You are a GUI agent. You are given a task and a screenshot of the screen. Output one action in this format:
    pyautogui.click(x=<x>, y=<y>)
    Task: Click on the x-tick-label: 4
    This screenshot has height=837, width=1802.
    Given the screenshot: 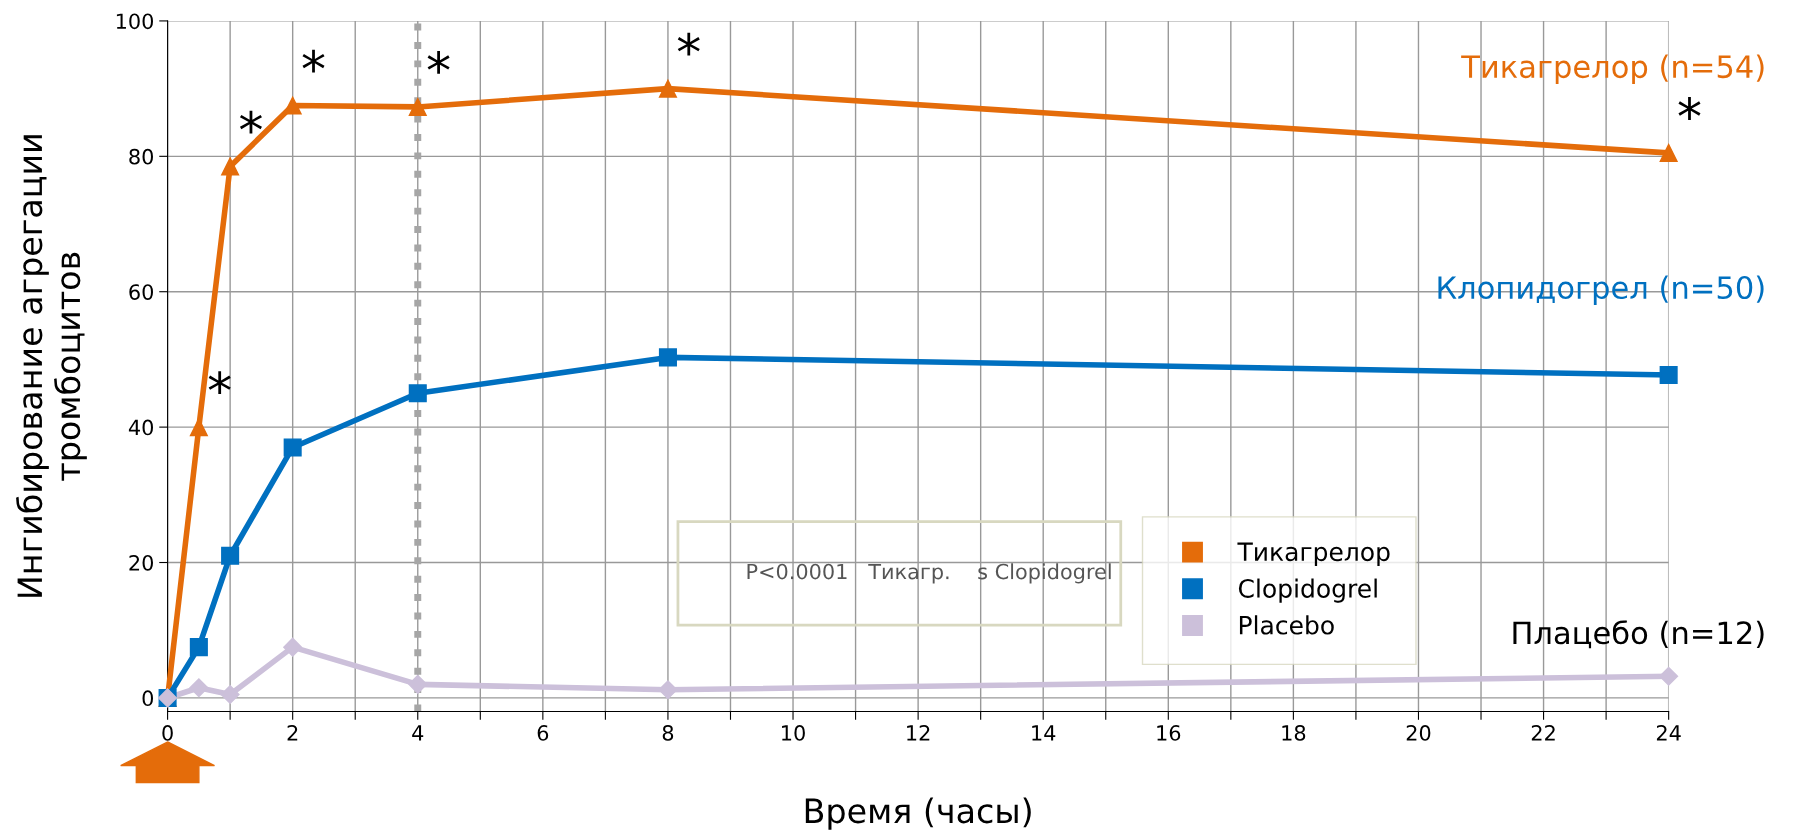 What is the action you would take?
    pyautogui.click(x=418, y=733)
    